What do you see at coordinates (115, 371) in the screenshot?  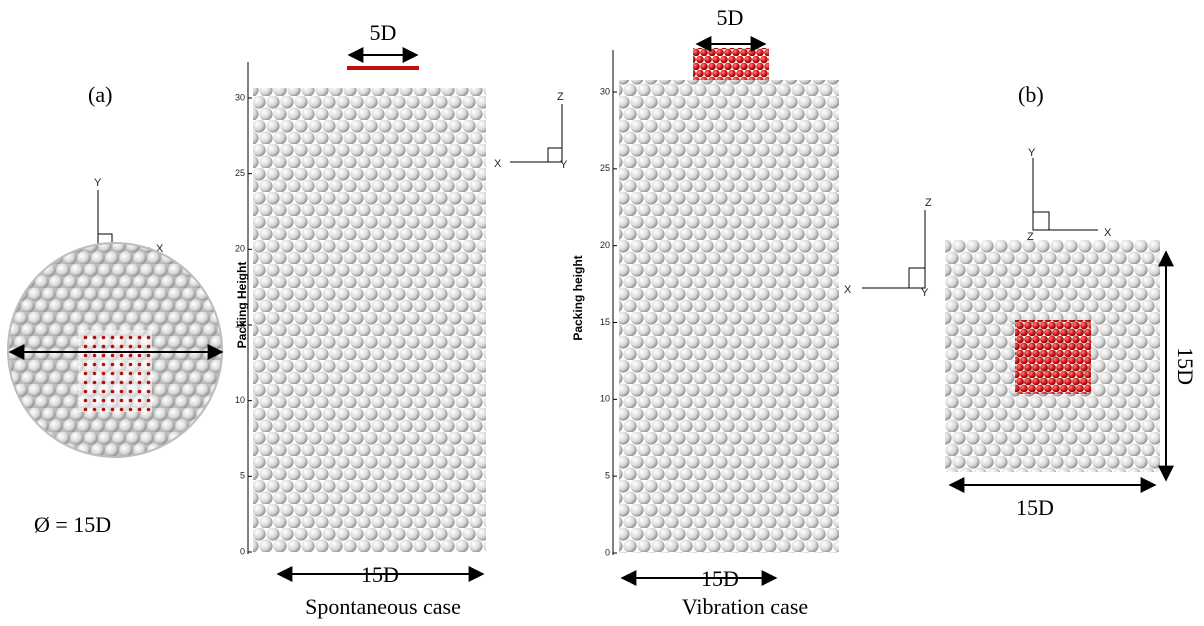 I see `tracer-particles` at bounding box center [115, 371].